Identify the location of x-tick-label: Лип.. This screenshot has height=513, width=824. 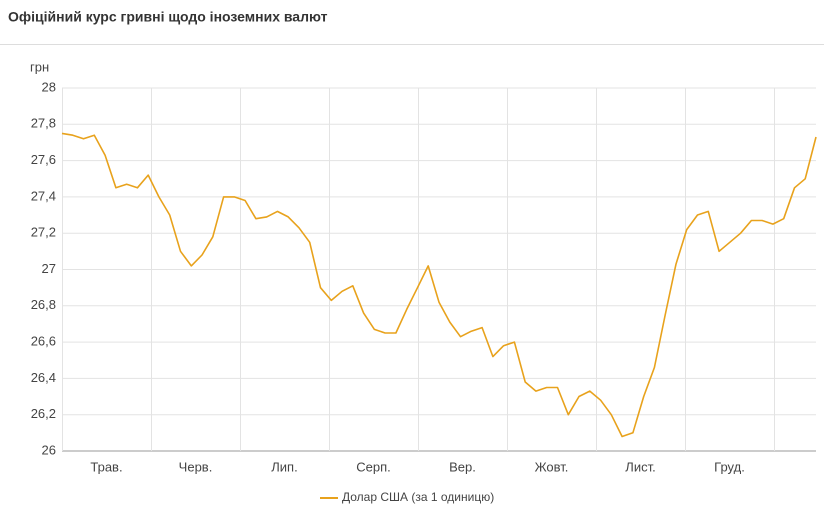
(284, 466).